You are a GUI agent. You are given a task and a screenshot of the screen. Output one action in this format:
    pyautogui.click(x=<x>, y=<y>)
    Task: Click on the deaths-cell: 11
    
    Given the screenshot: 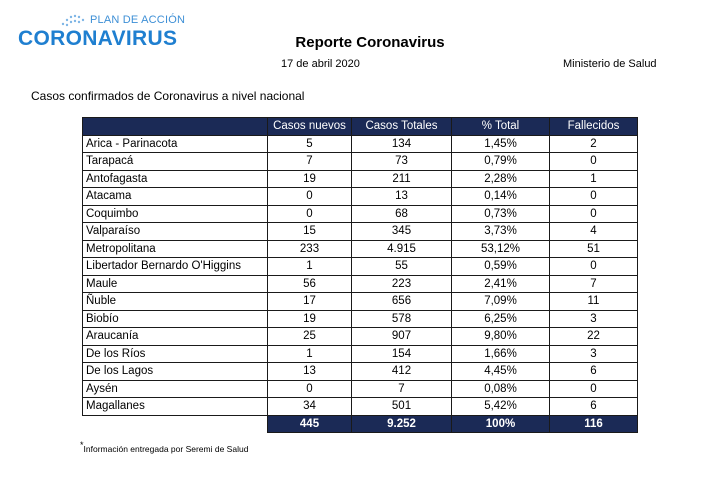 What is the action you would take?
    pyautogui.click(x=593, y=301)
    